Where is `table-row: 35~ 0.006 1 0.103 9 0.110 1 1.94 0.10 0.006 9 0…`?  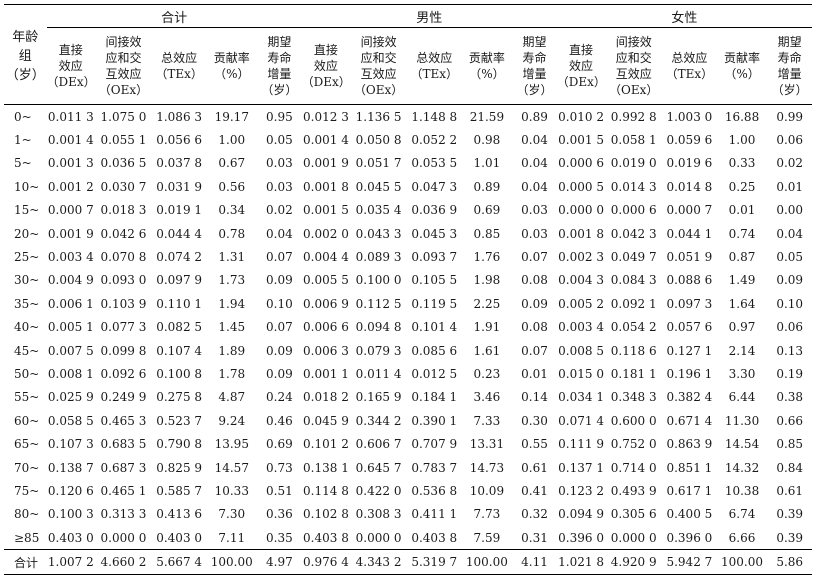
table-row: 35~ 0.006 1 0.103 9 0.110 1 1.94 0.10 0.006 9 0… is located at coordinates (408, 303).